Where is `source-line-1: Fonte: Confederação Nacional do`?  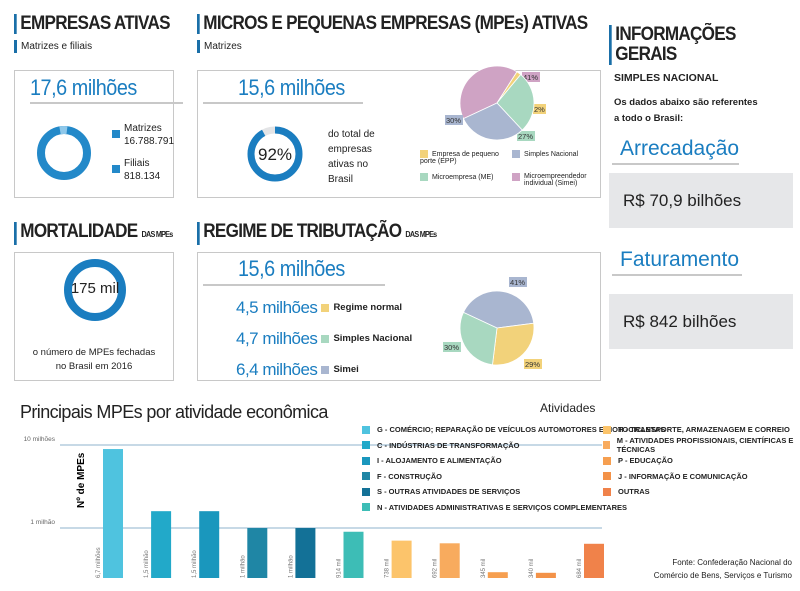
source-line-1: Fonte: Confederação Nacional do is located at coordinates (732, 562).